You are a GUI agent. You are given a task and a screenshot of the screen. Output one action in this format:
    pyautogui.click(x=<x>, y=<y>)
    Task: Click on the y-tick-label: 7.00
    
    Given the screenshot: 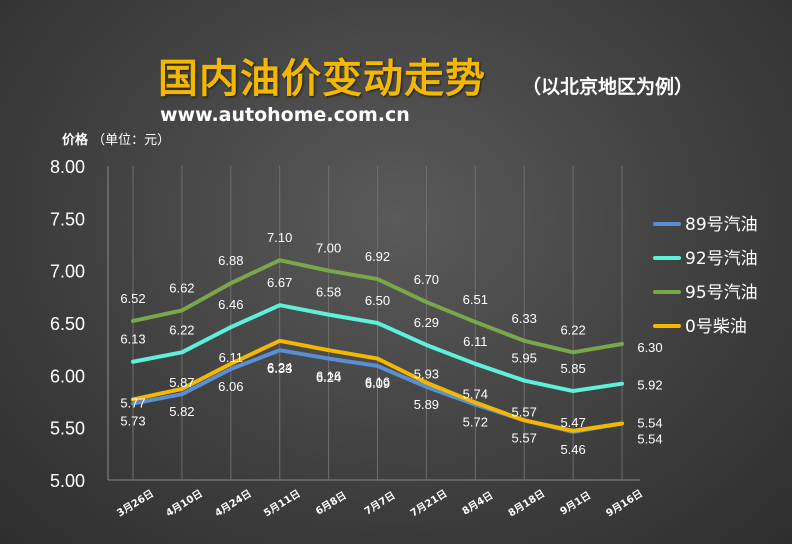 What is the action you would take?
    pyautogui.click(x=67, y=272)
    